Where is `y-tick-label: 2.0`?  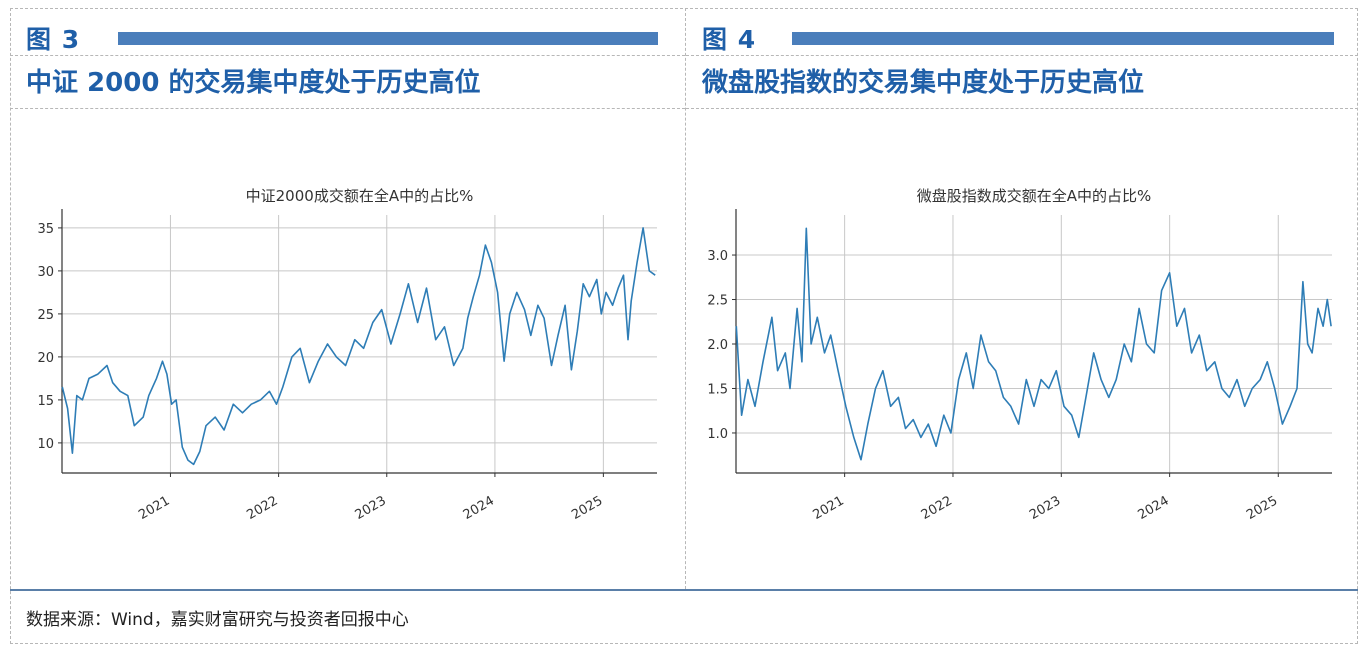 y-tick-label: 2.0 is located at coordinates (717, 345).